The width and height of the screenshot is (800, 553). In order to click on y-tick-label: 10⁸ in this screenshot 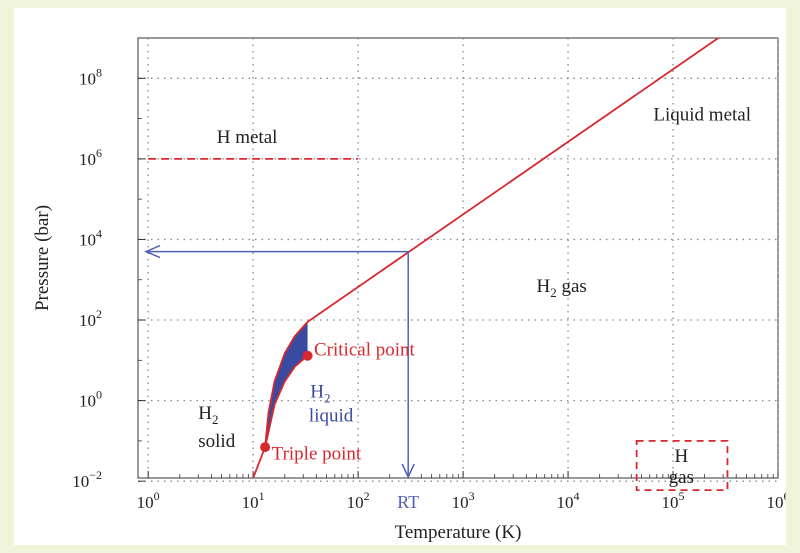, I will do `click(90, 76)`.